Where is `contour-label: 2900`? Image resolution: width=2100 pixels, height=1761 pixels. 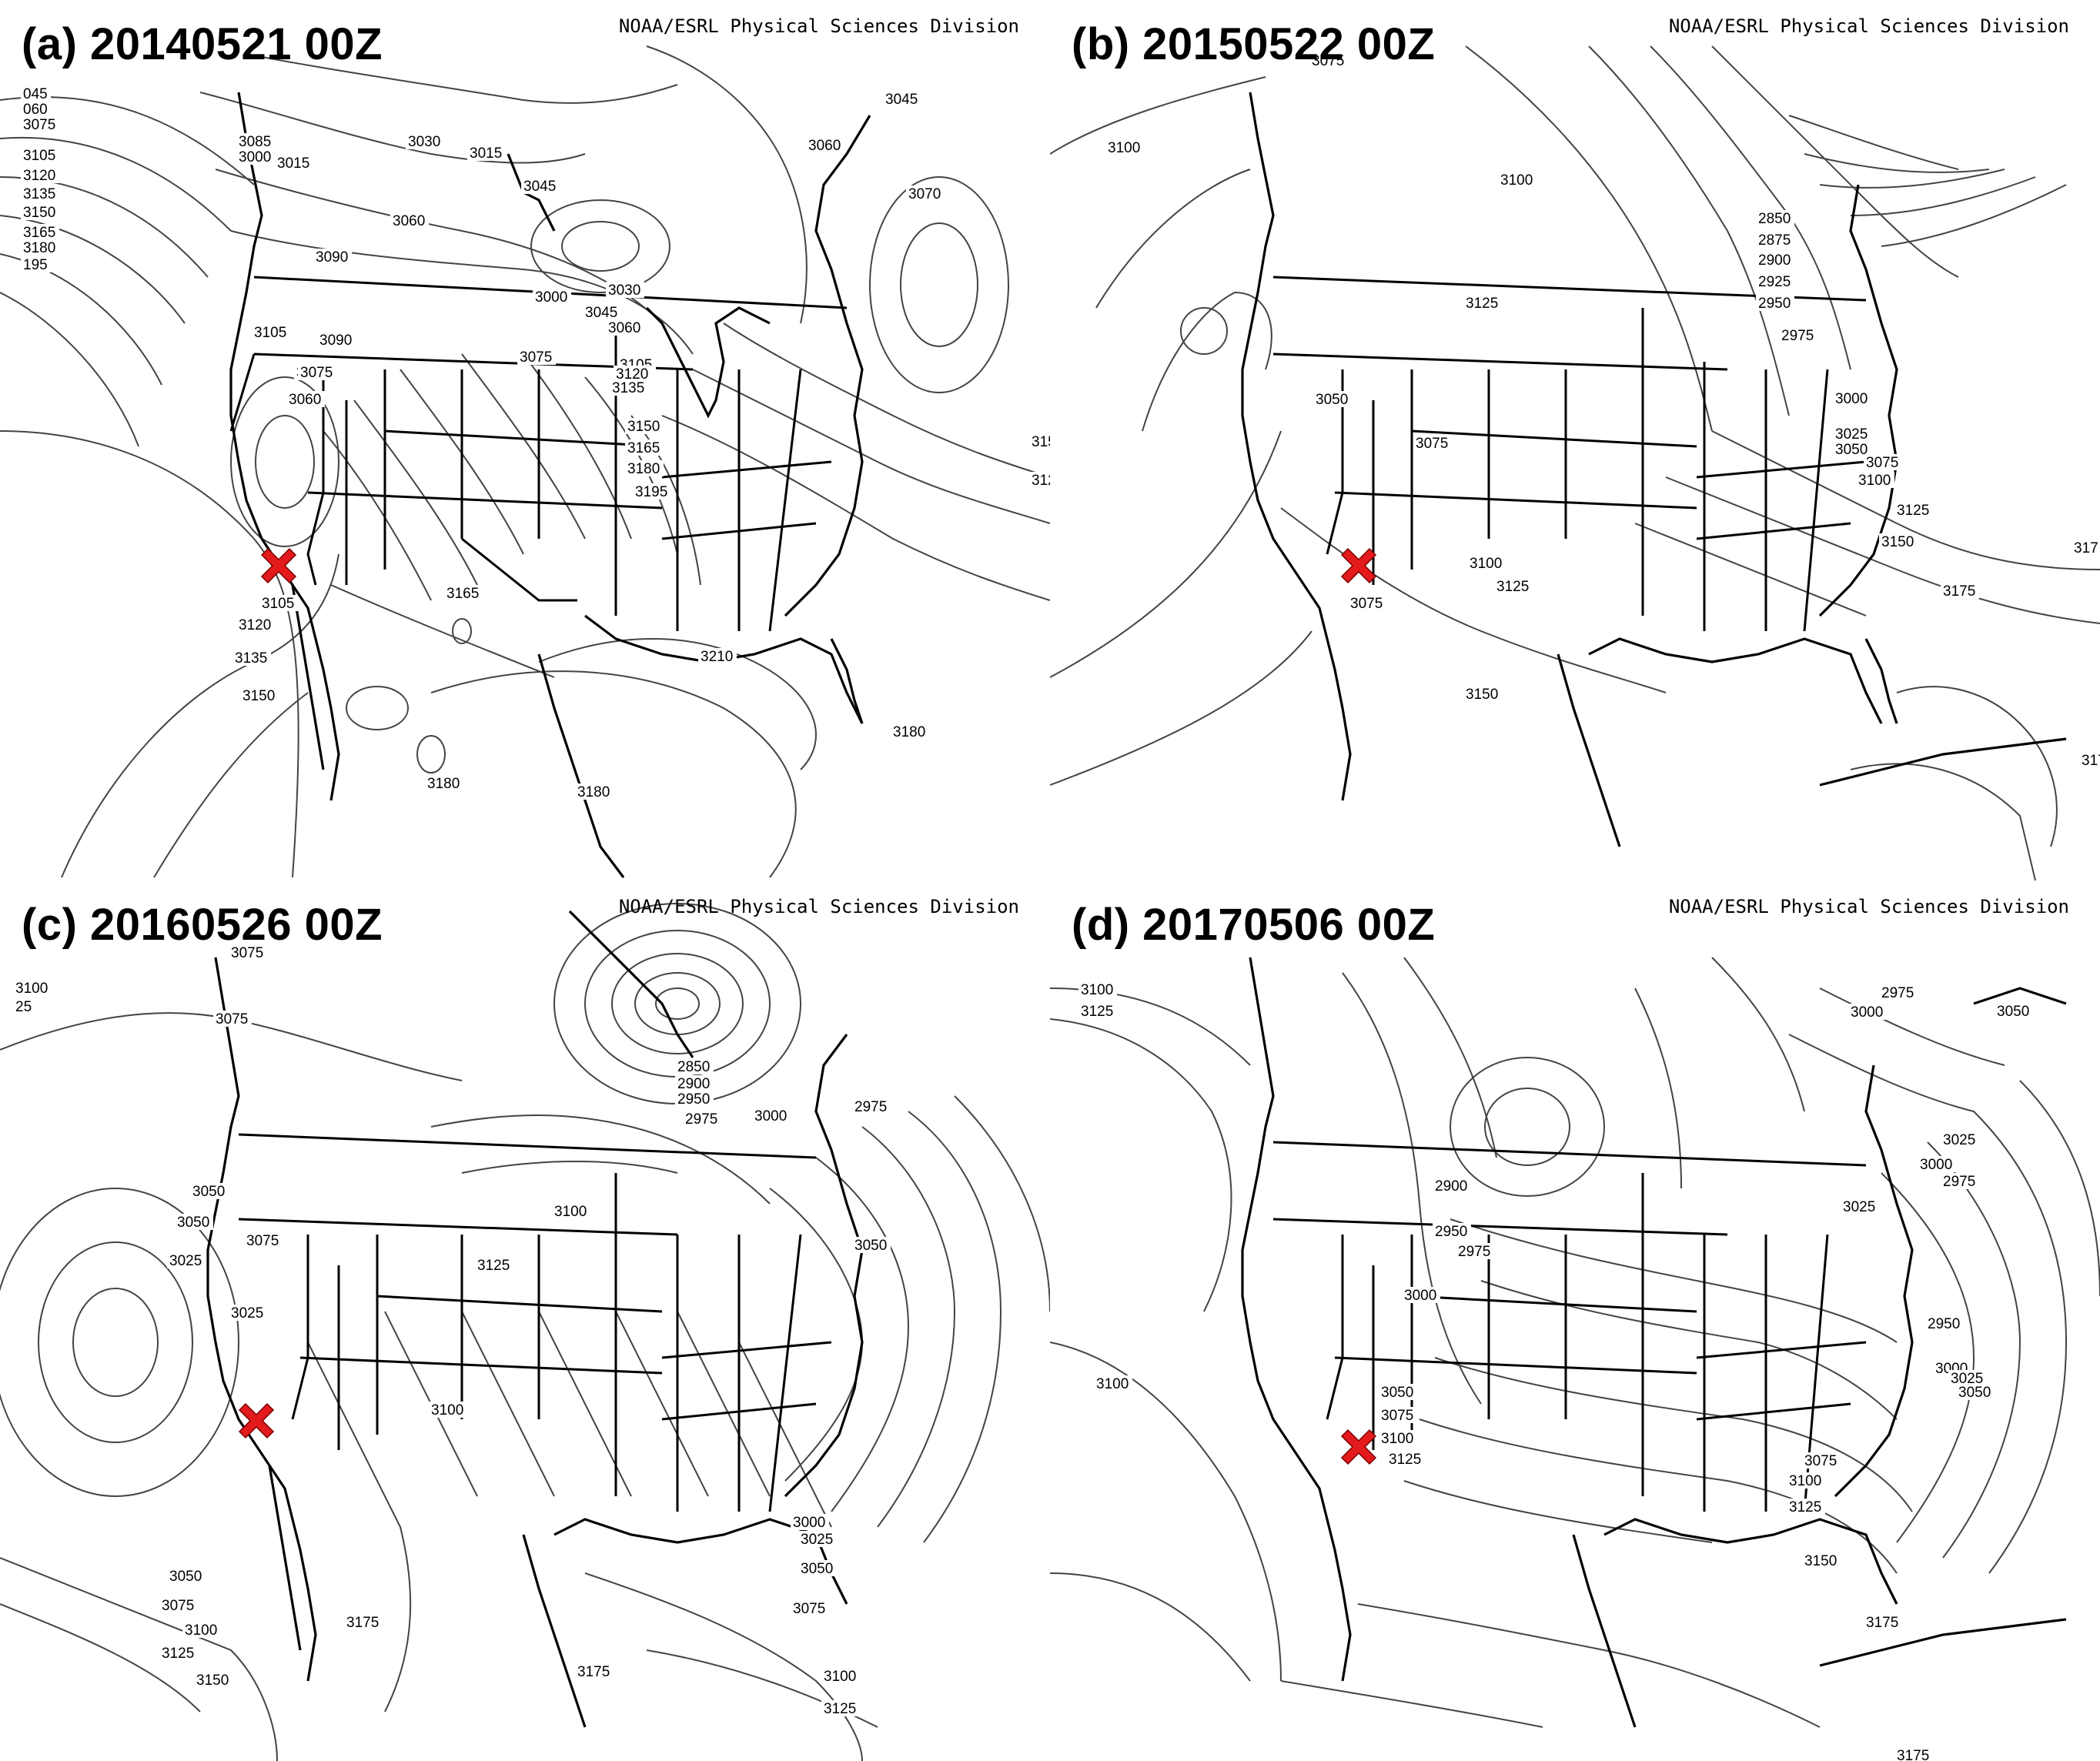
contour-label: 2900 is located at coordinates (1774, 260).